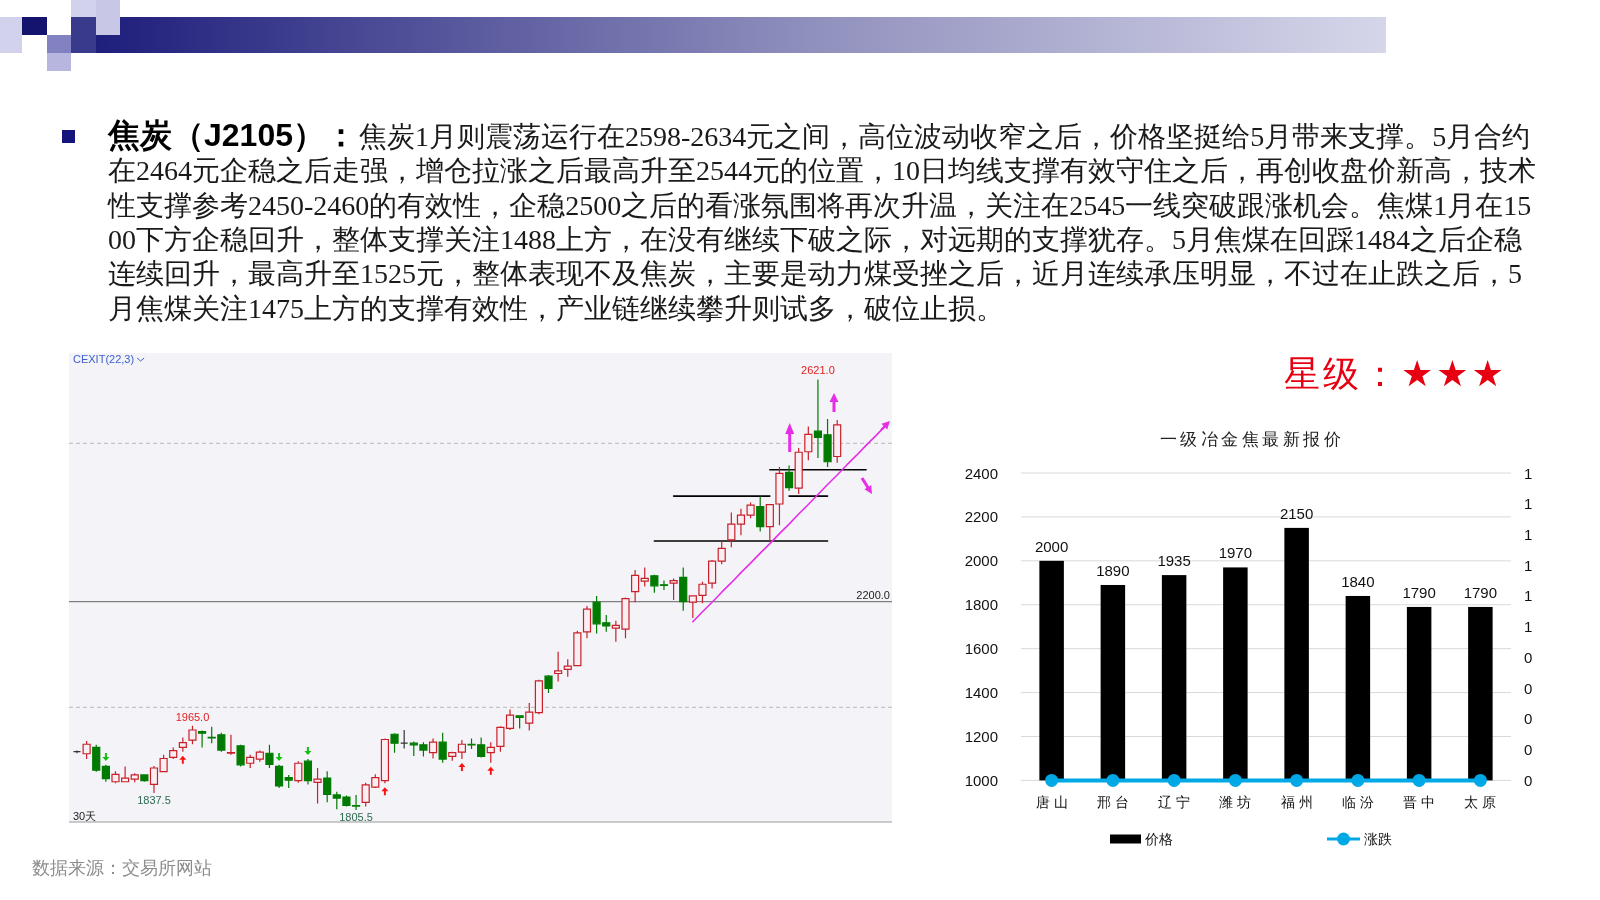  What do you see at coordinates (981, 561) in the screenshot?
I see `y-tick-label: 2000` at bounding box center [981, 561].